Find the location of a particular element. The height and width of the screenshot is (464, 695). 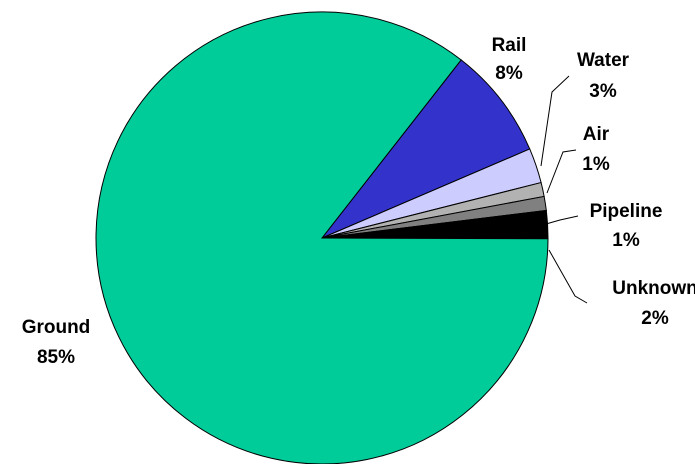

slice-percent-rail: 8% is located at coordinates (509, 73).